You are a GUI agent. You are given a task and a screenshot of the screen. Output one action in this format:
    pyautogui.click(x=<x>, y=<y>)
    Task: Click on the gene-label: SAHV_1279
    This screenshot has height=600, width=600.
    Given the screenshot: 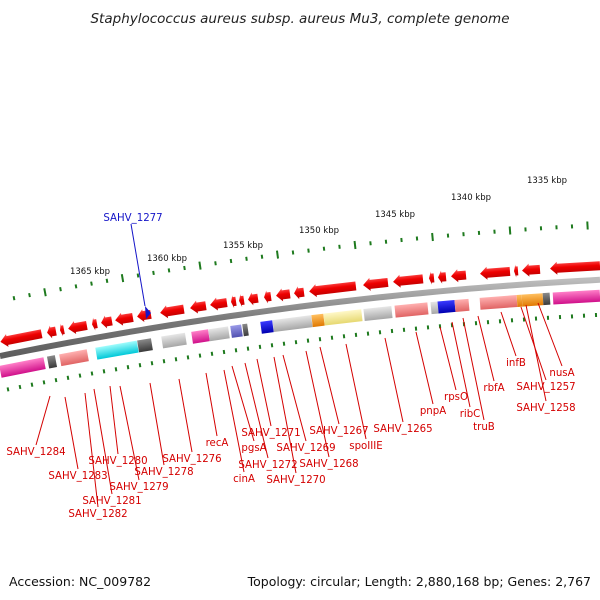 What is the action you would take?
    pyautogui.click(x=138, y=487)
    